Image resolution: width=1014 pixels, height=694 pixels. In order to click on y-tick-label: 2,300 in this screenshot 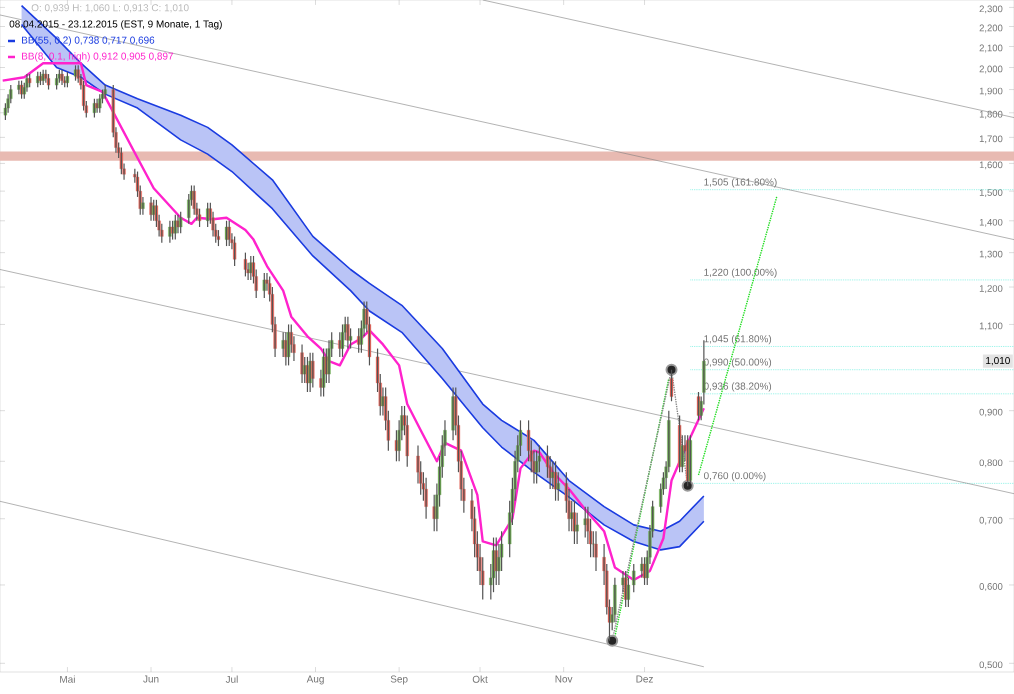, I will do `click(991, 9)`.